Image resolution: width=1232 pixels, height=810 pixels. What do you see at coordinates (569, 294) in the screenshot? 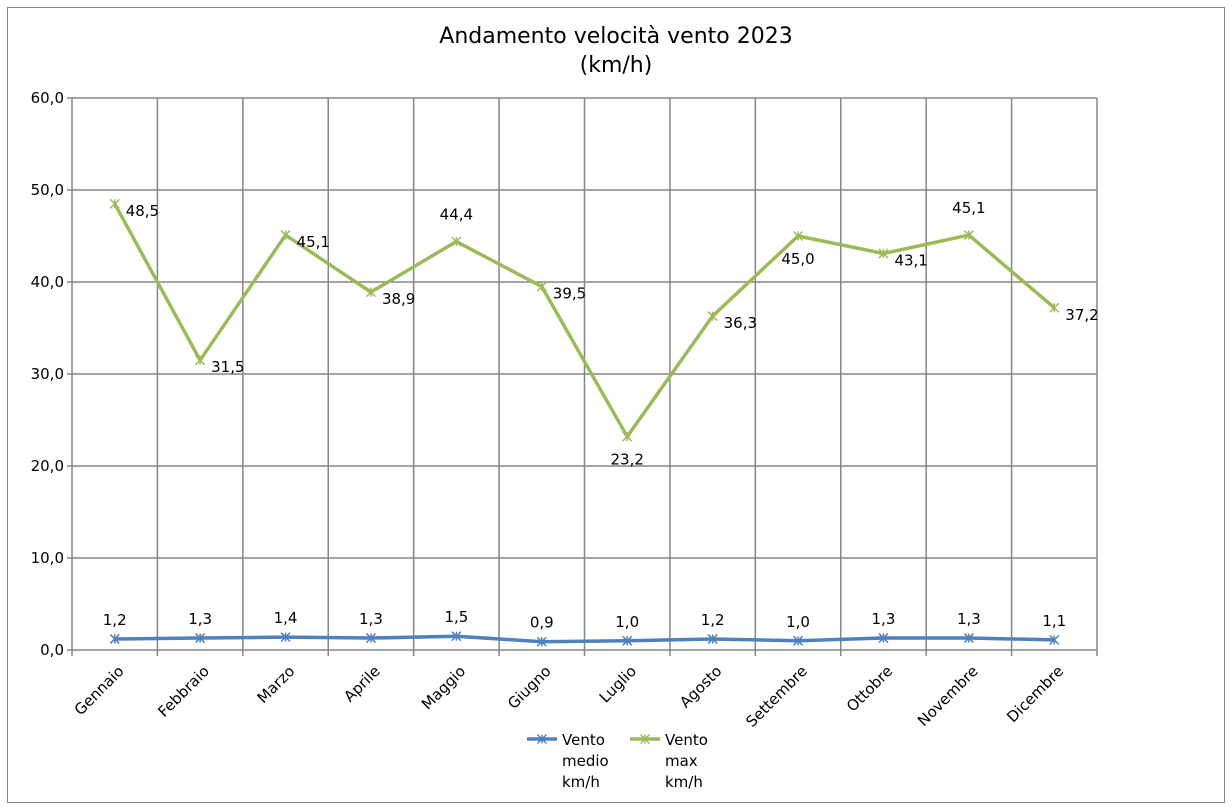
I see `data-label: 39,5` at bounding box center [569, 294].